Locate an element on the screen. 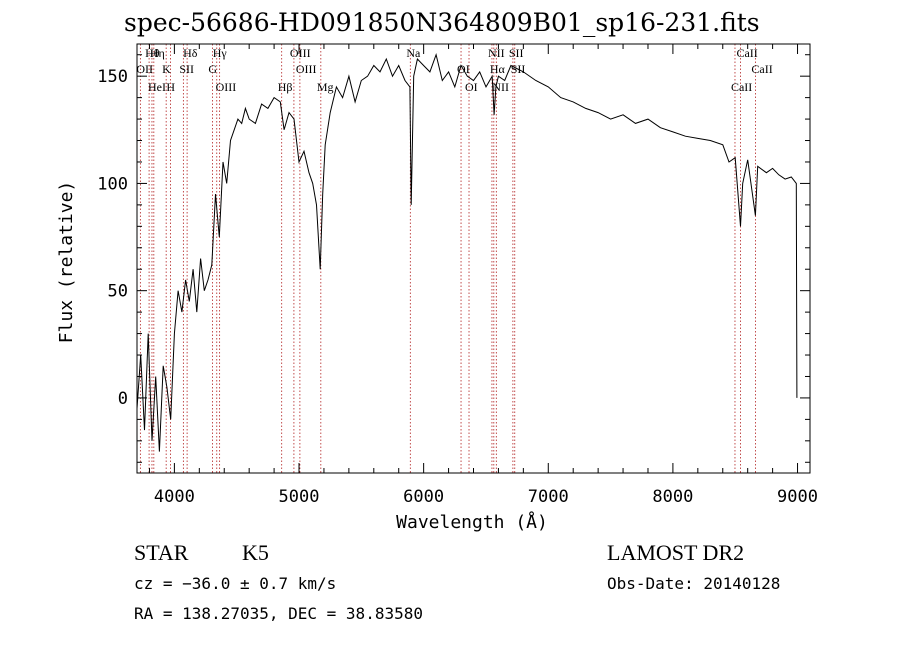  x-tick-label: 7000 is located at coordinates (548, 497).